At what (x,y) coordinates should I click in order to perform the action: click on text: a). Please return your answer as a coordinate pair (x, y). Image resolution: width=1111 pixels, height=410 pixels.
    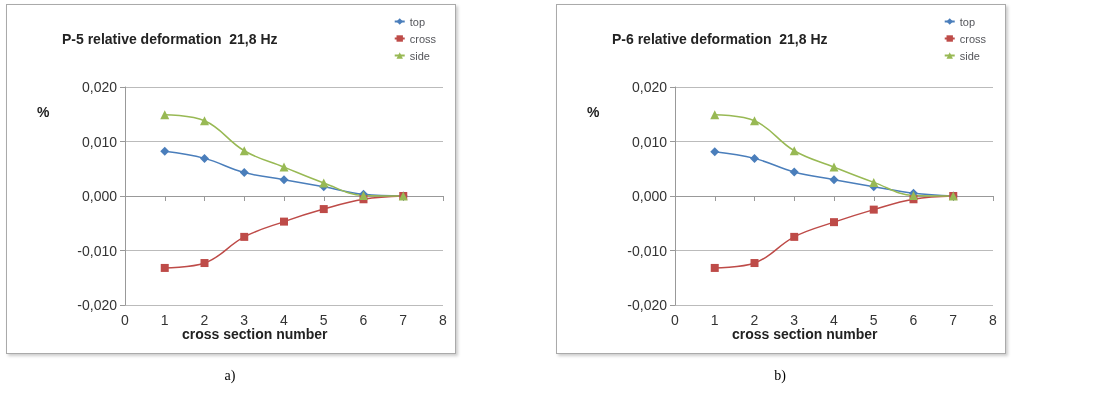
    Looking at the image, I should click on (230, 376).